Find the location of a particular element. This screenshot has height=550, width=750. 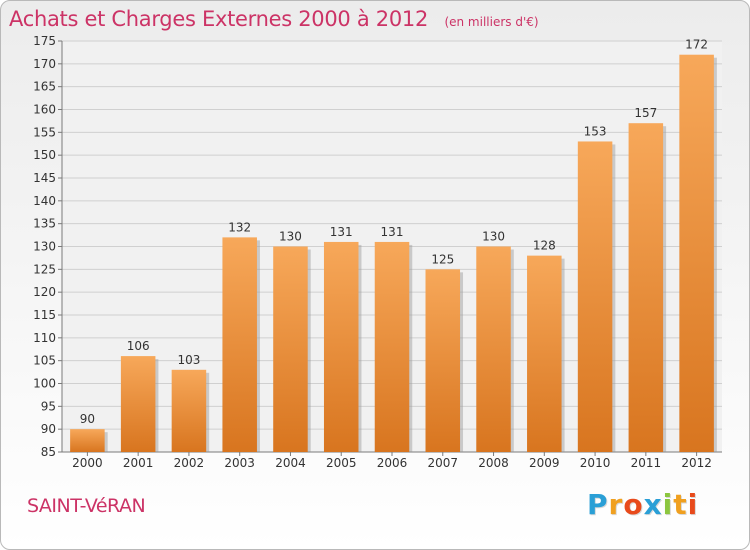

x-tick-label: 2011 is located at coordinates (646, 463).